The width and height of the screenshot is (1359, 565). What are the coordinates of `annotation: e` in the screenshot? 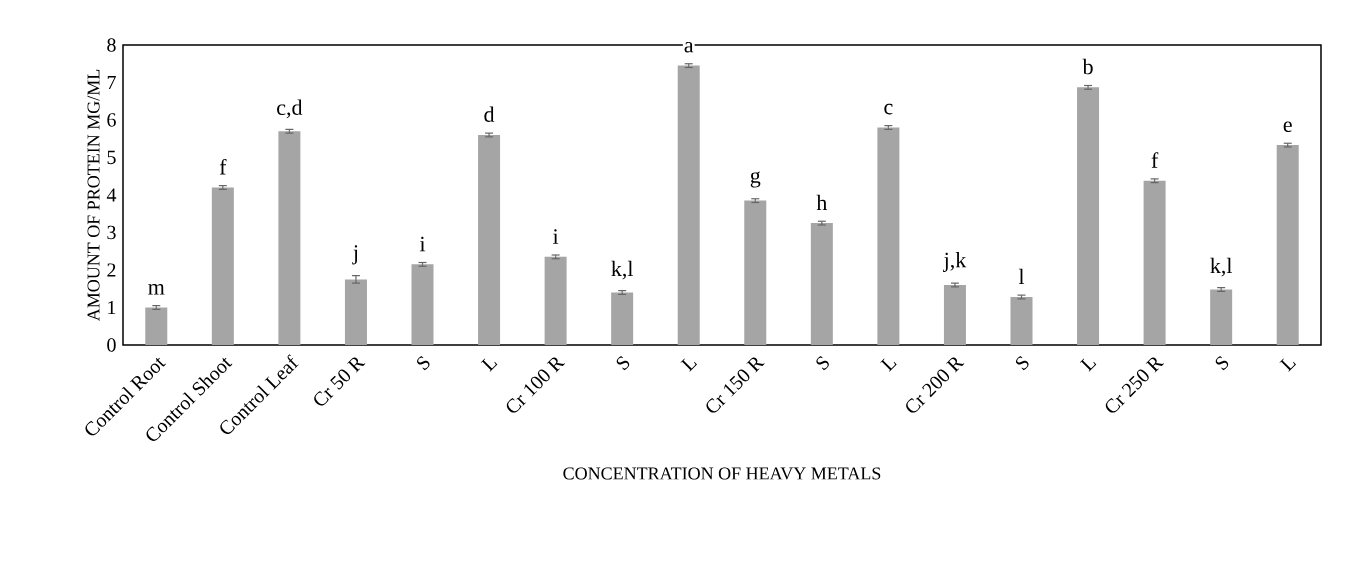 It's located at (1287, 127).